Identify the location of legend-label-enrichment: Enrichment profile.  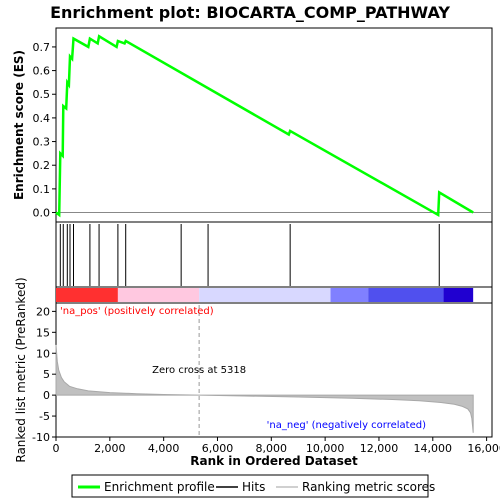
(159, 487).